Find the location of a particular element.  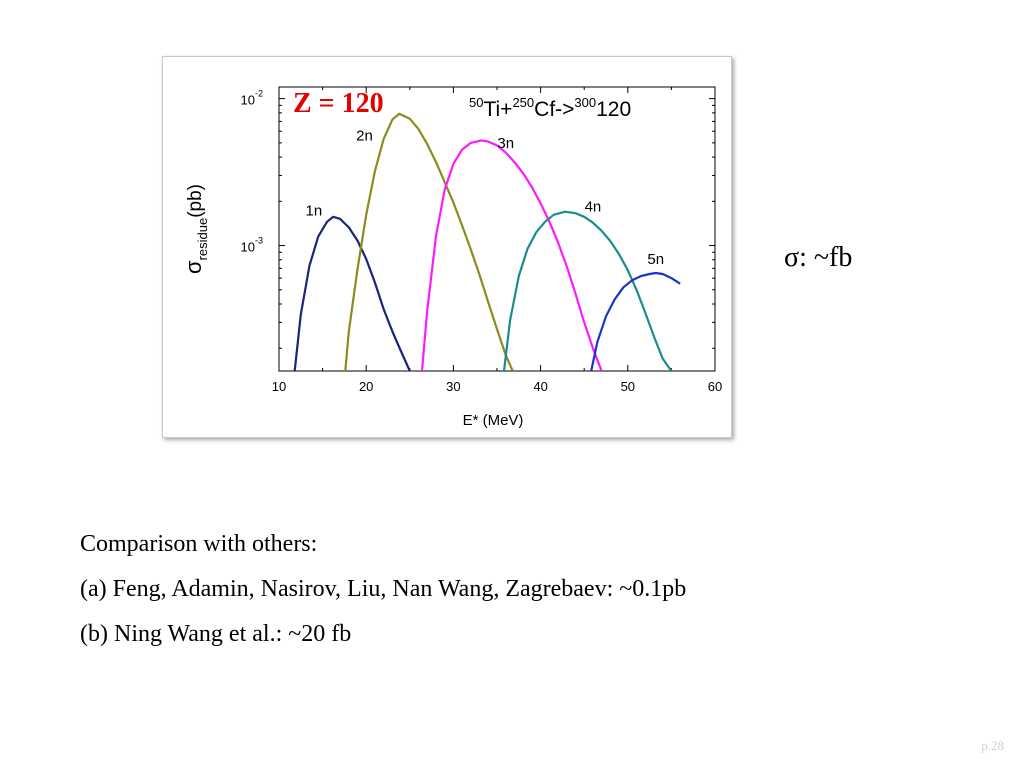

series-line-4n is located at coordinates (587, 290).